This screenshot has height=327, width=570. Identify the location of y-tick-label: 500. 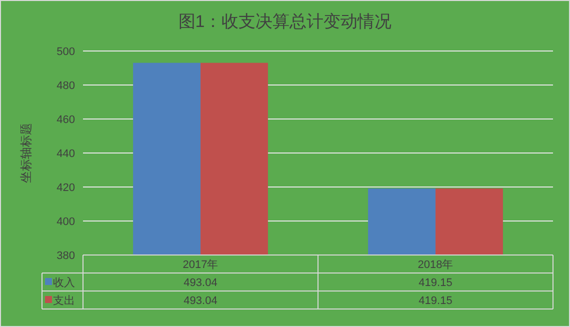
(65, 52).